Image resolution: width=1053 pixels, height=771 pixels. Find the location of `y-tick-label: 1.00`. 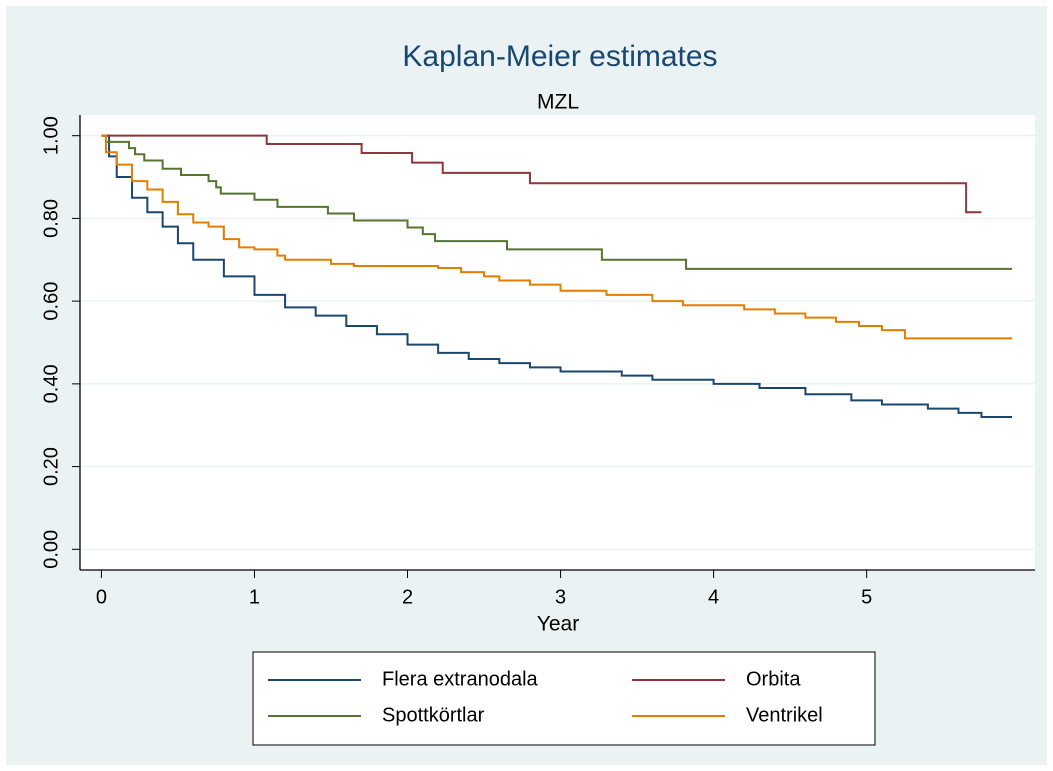

y-tick-label: 1.00 is located at coordinates (51, 135).